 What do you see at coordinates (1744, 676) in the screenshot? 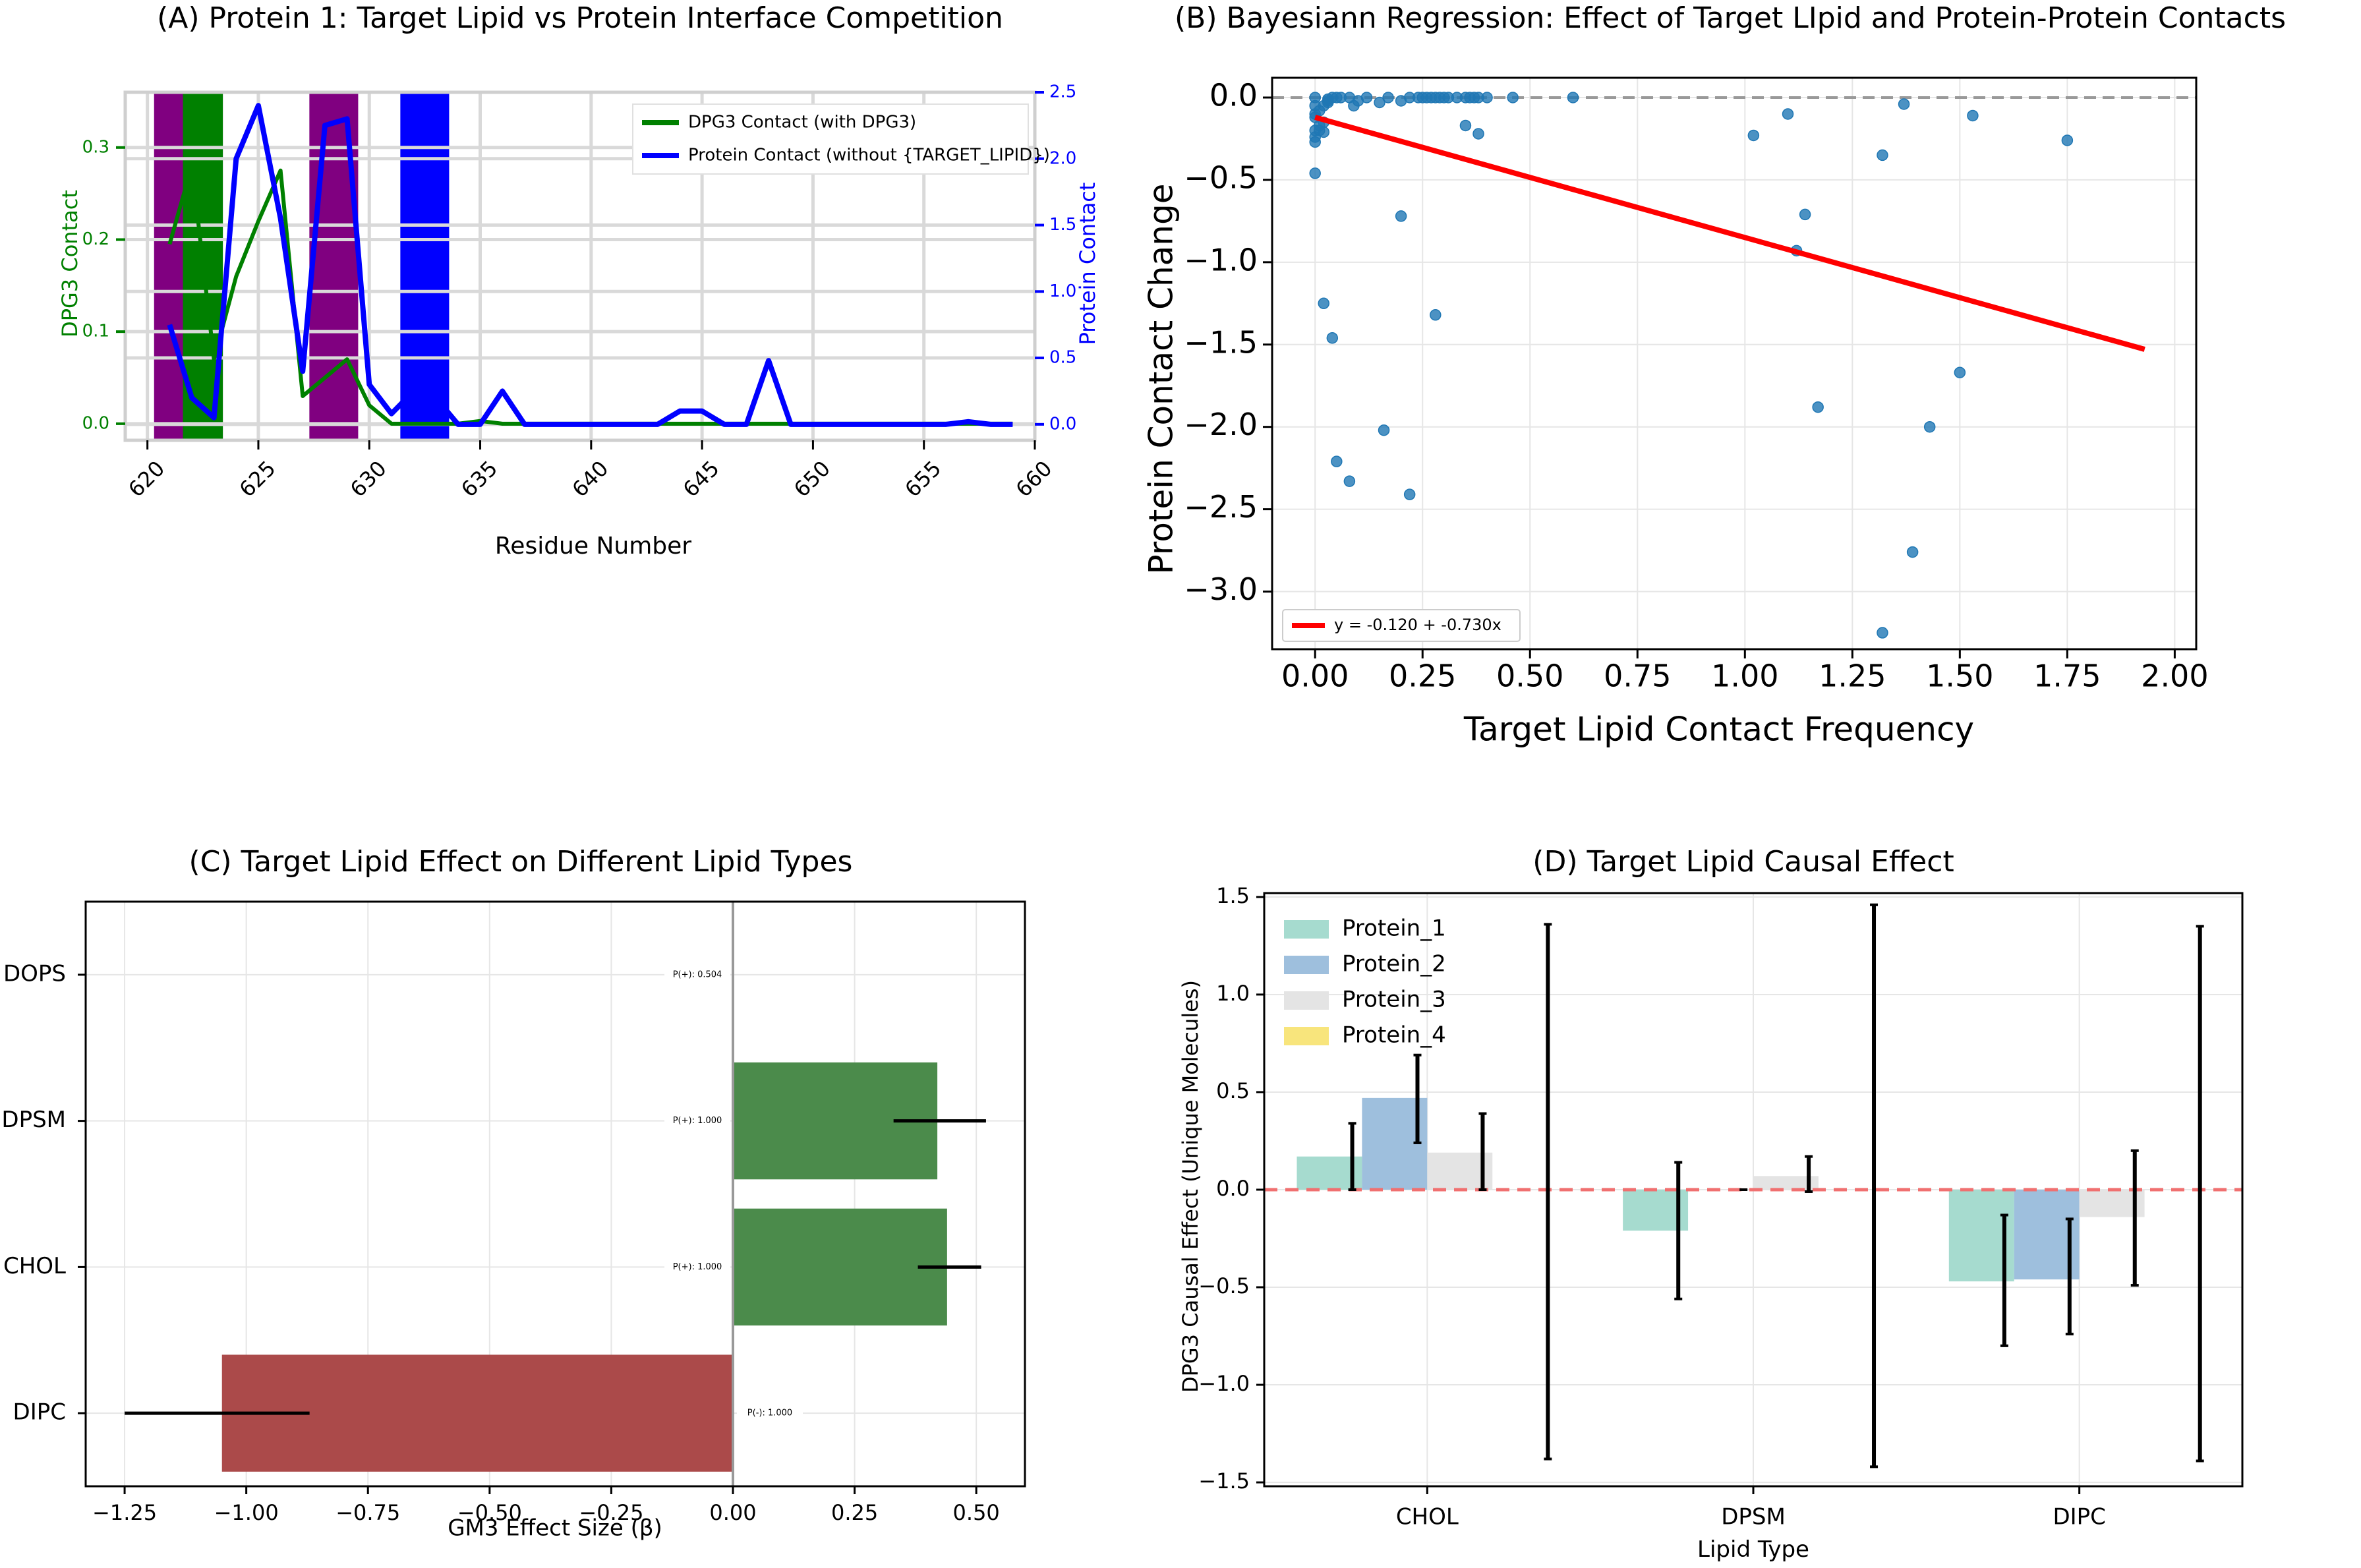
I see `panel-b-xtick-label: 1.00` at bounding box center [1744, 676].